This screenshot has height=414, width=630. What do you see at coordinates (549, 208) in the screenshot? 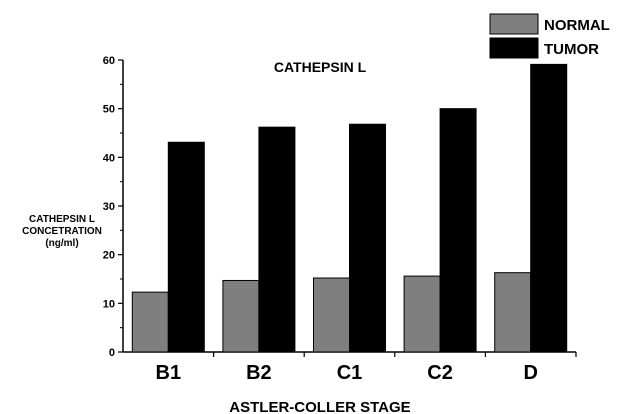
I see `bar-tumor-d` at bounding box center [549, 208].